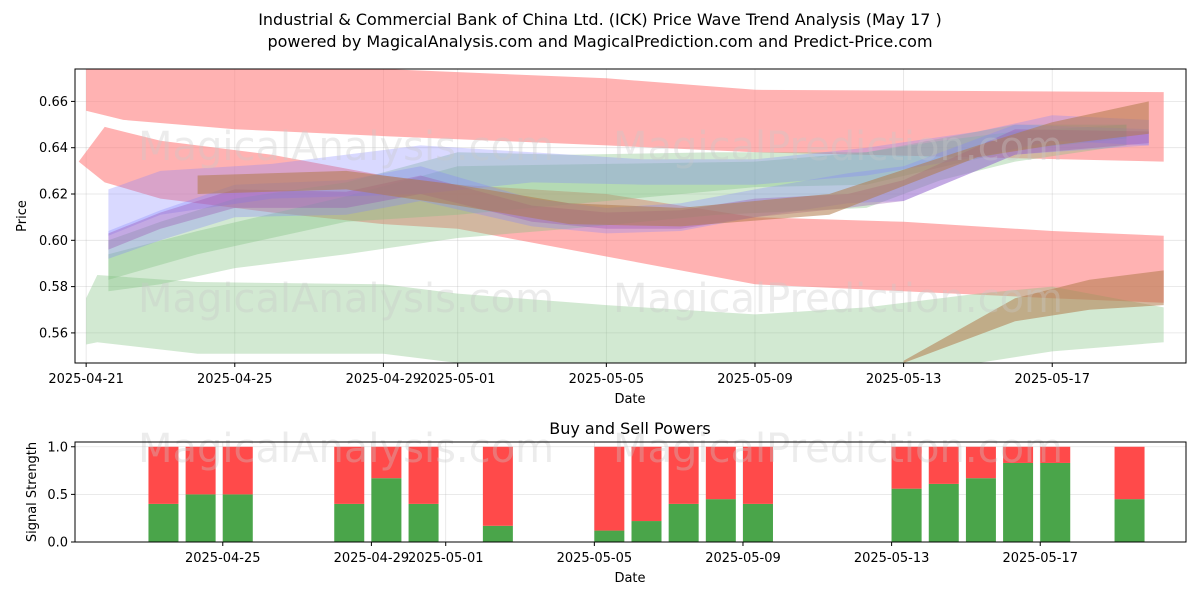  Describe the element at coordinates (57, 495) in the screenshot. I see `signal-y-tick-label: 0.5` at that location.